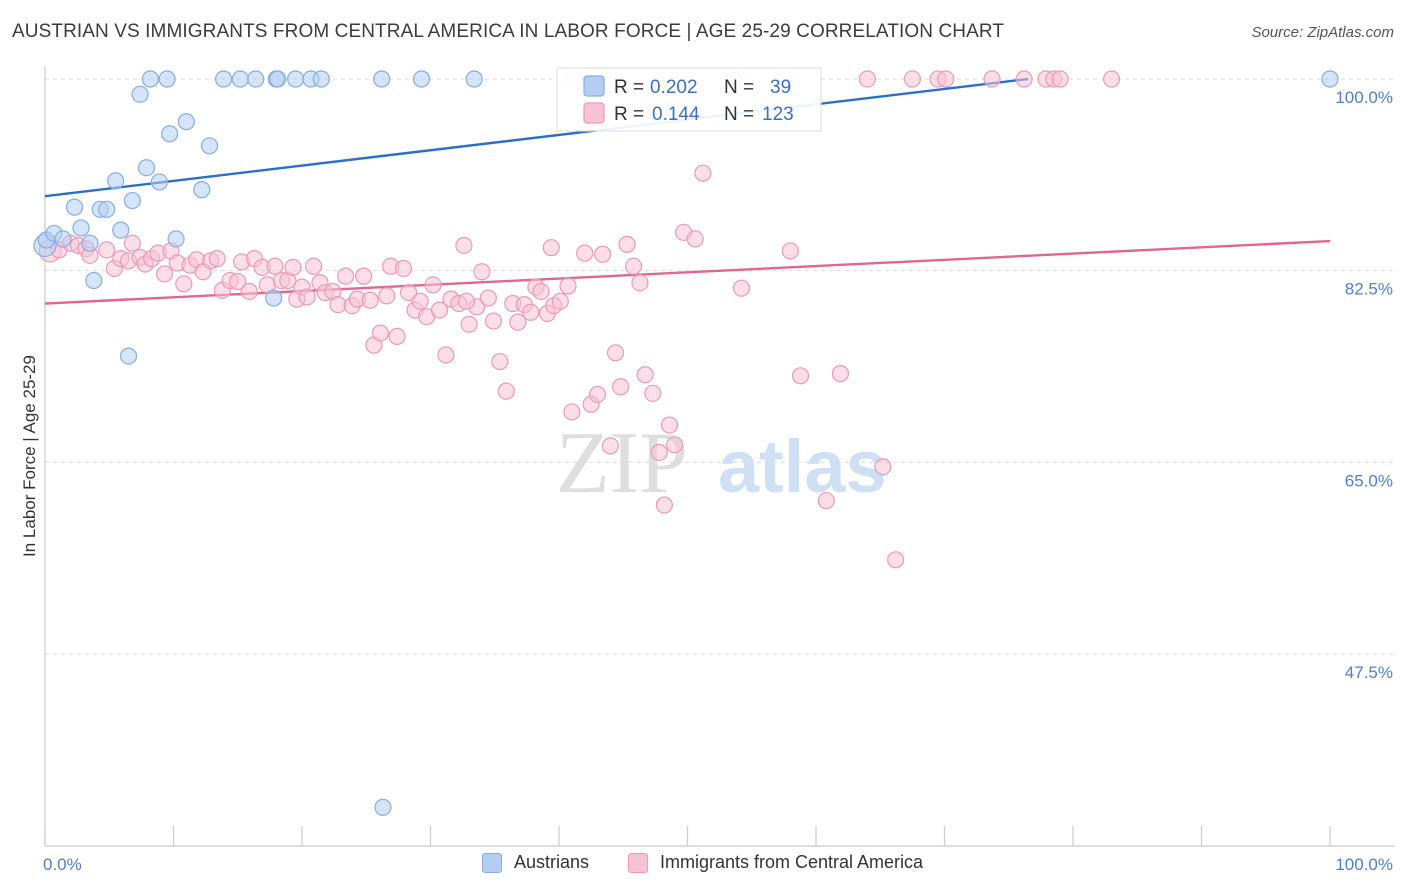 This screenshot has width=1406, height=892. I want to click on legend-n-label-1: N =, so click(739, 87).